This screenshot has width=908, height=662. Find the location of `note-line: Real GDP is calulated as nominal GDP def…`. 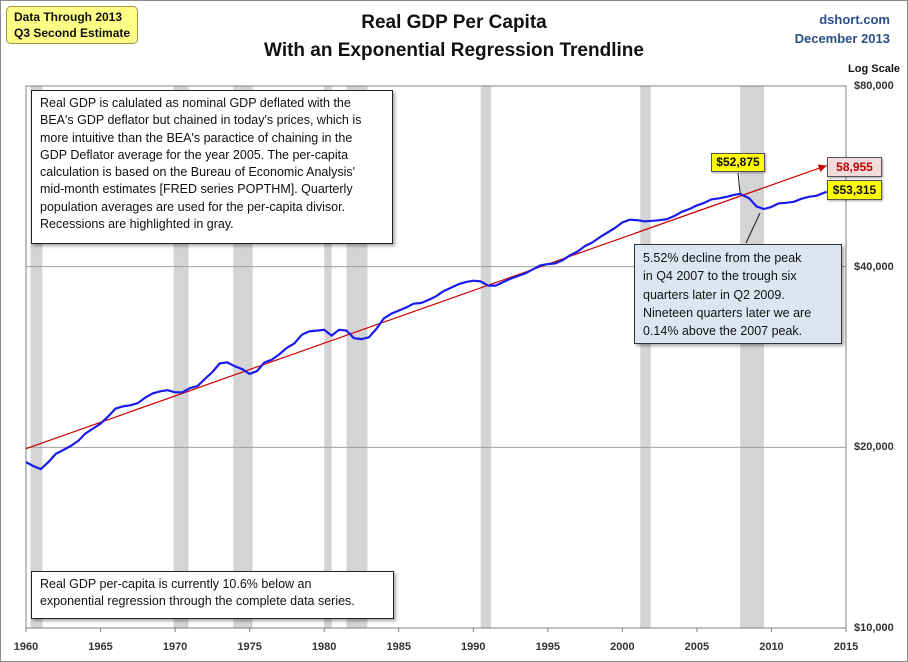

note-line: Real GDP is calulated as nominal GDP def… is located at coordinates (195, 103).